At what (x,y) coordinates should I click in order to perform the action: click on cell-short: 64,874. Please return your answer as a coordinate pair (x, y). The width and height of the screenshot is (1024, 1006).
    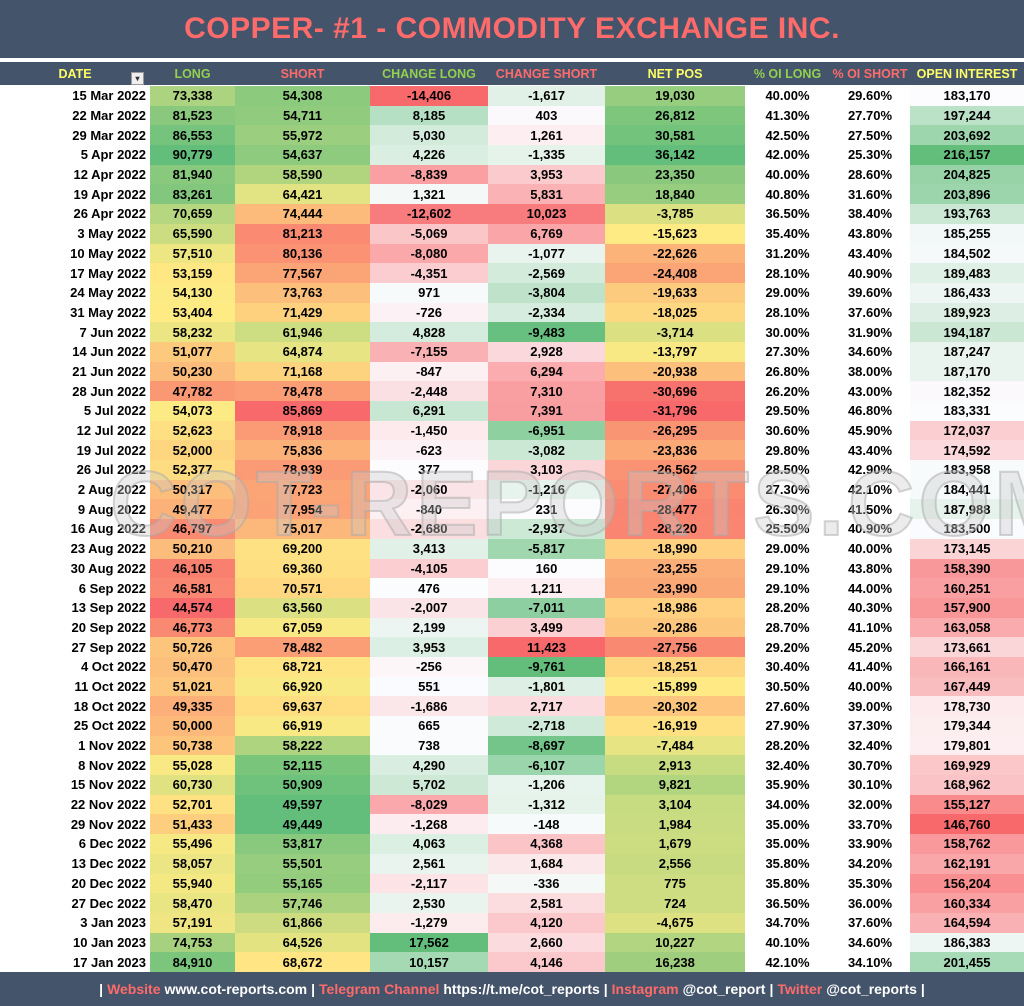
    Looking at the image, I should click on (302, 351).